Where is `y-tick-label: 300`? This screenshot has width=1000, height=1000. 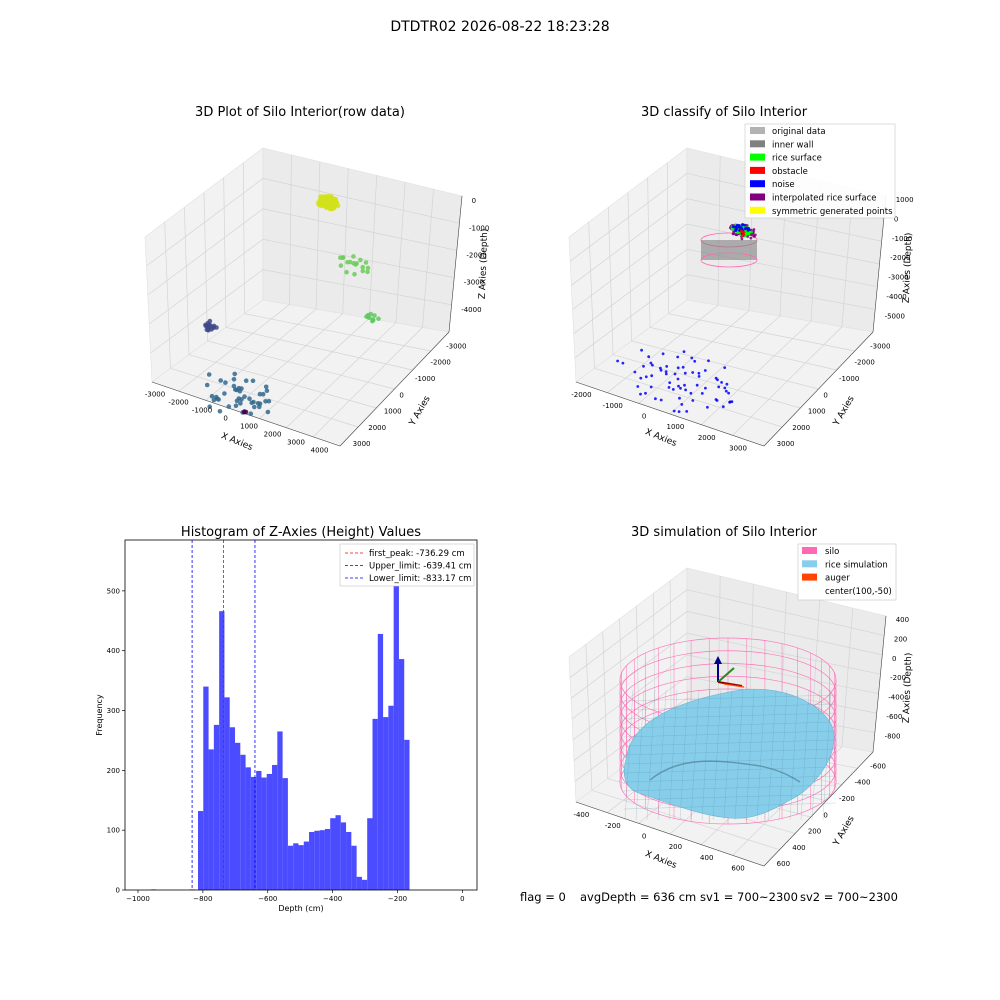
y-tick-label: 300 is located at coordinates (113, 711).